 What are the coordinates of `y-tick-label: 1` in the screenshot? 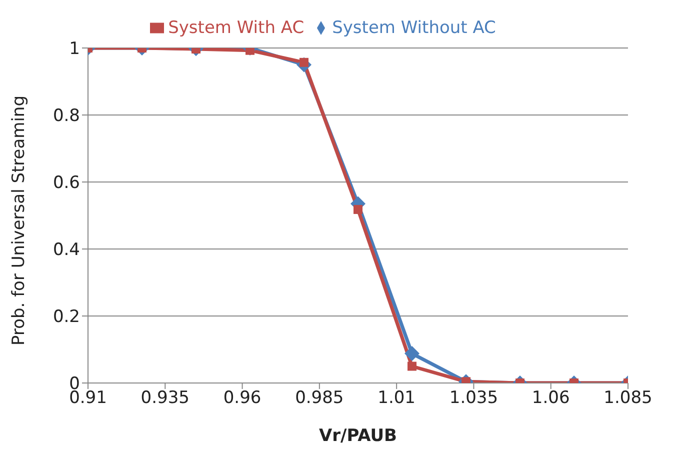 It's located at (74, 49).